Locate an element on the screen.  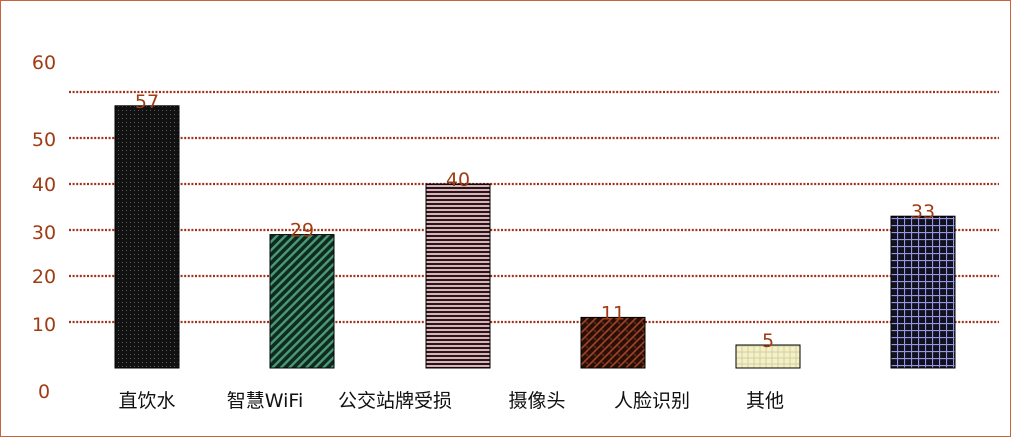
data-label: 40 is located at coordinates (458, 180).